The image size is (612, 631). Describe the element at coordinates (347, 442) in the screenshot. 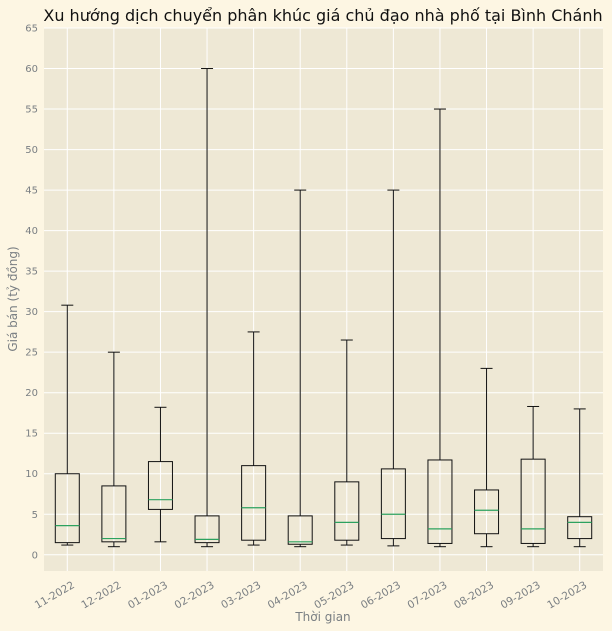

I see `box-05-2023` at that location.